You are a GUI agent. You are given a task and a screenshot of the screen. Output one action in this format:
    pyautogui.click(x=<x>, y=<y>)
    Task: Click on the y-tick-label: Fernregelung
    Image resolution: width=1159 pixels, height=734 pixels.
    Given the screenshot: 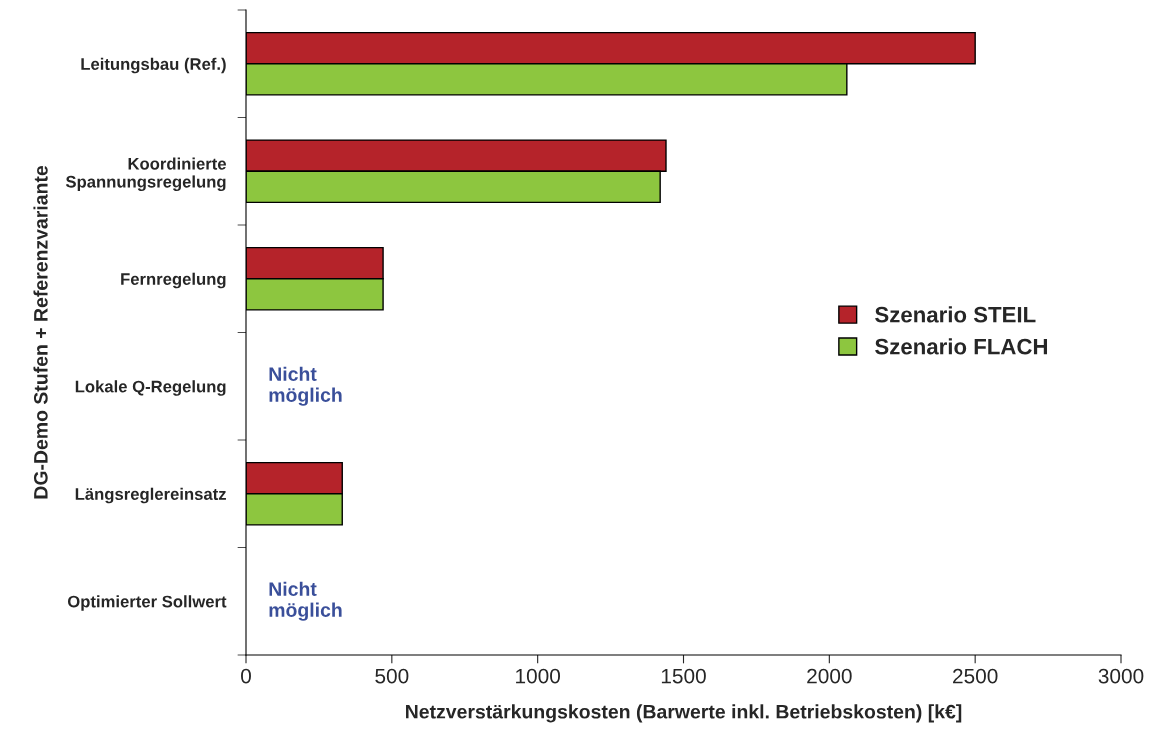 What is the action you would take?
    pyautogui.click(x=173, y=280)
    